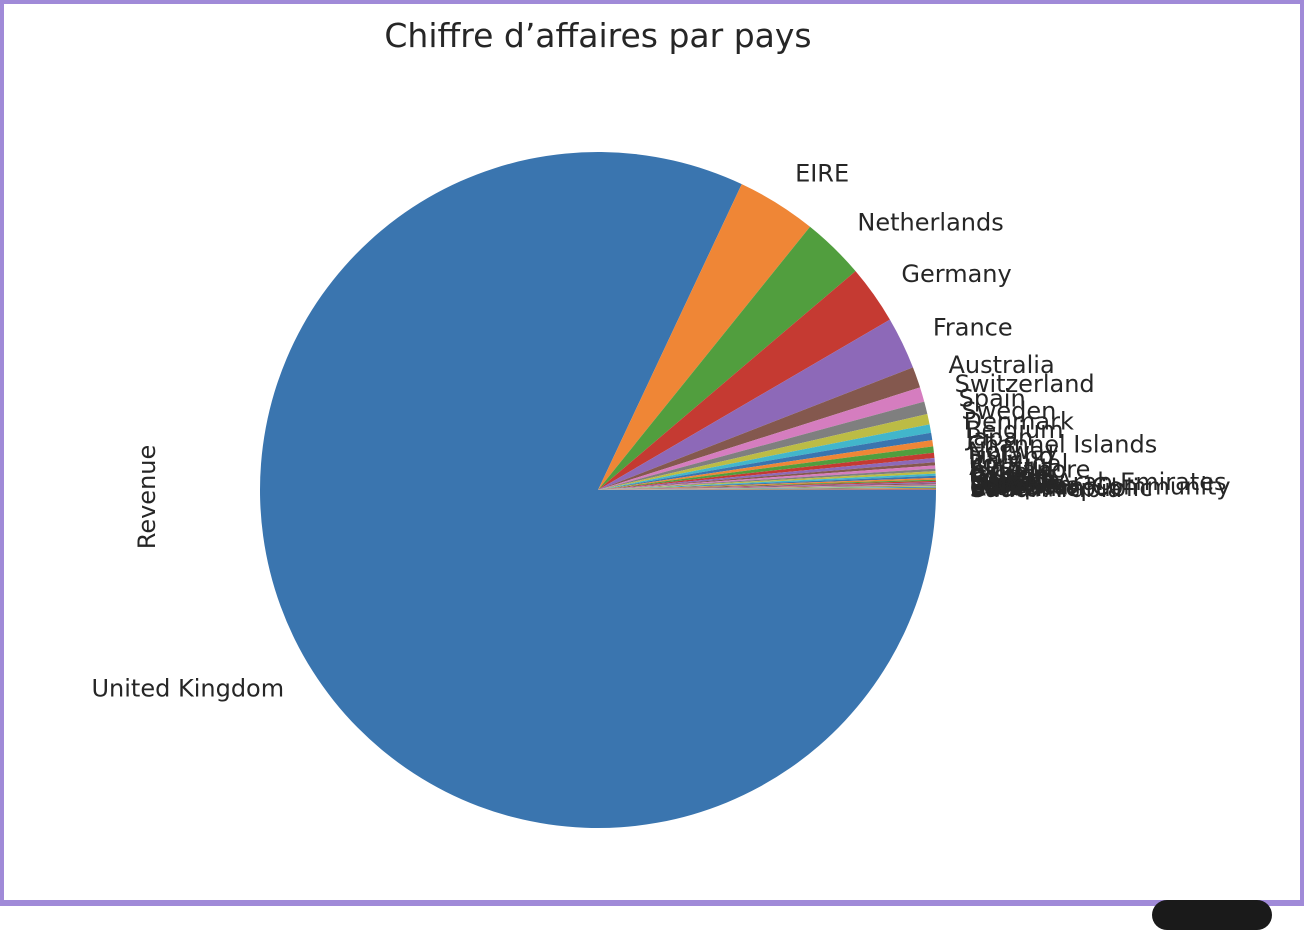  What do you see at coordinates (973, 327) in the screenshot?
I see `slice-label: France` at bounding box center [973, 327].